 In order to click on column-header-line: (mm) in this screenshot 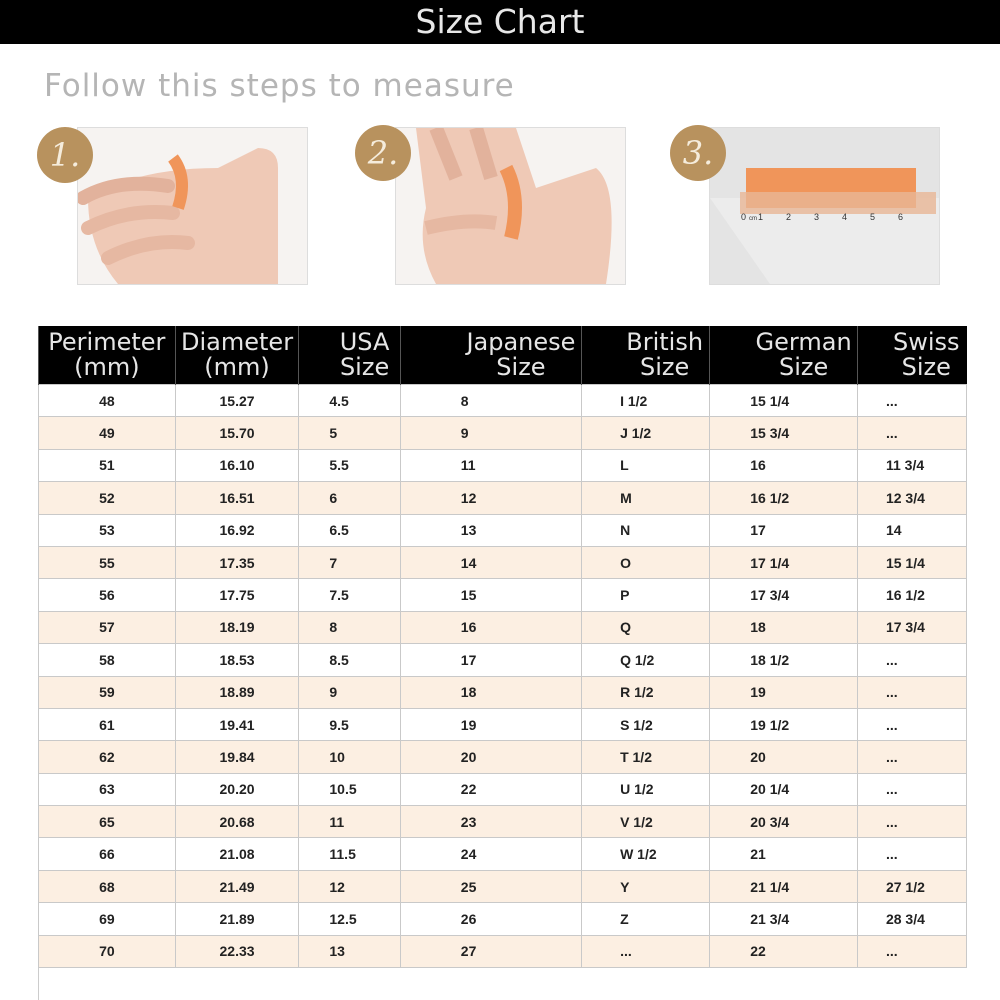, I will do `click(107, 367)`.